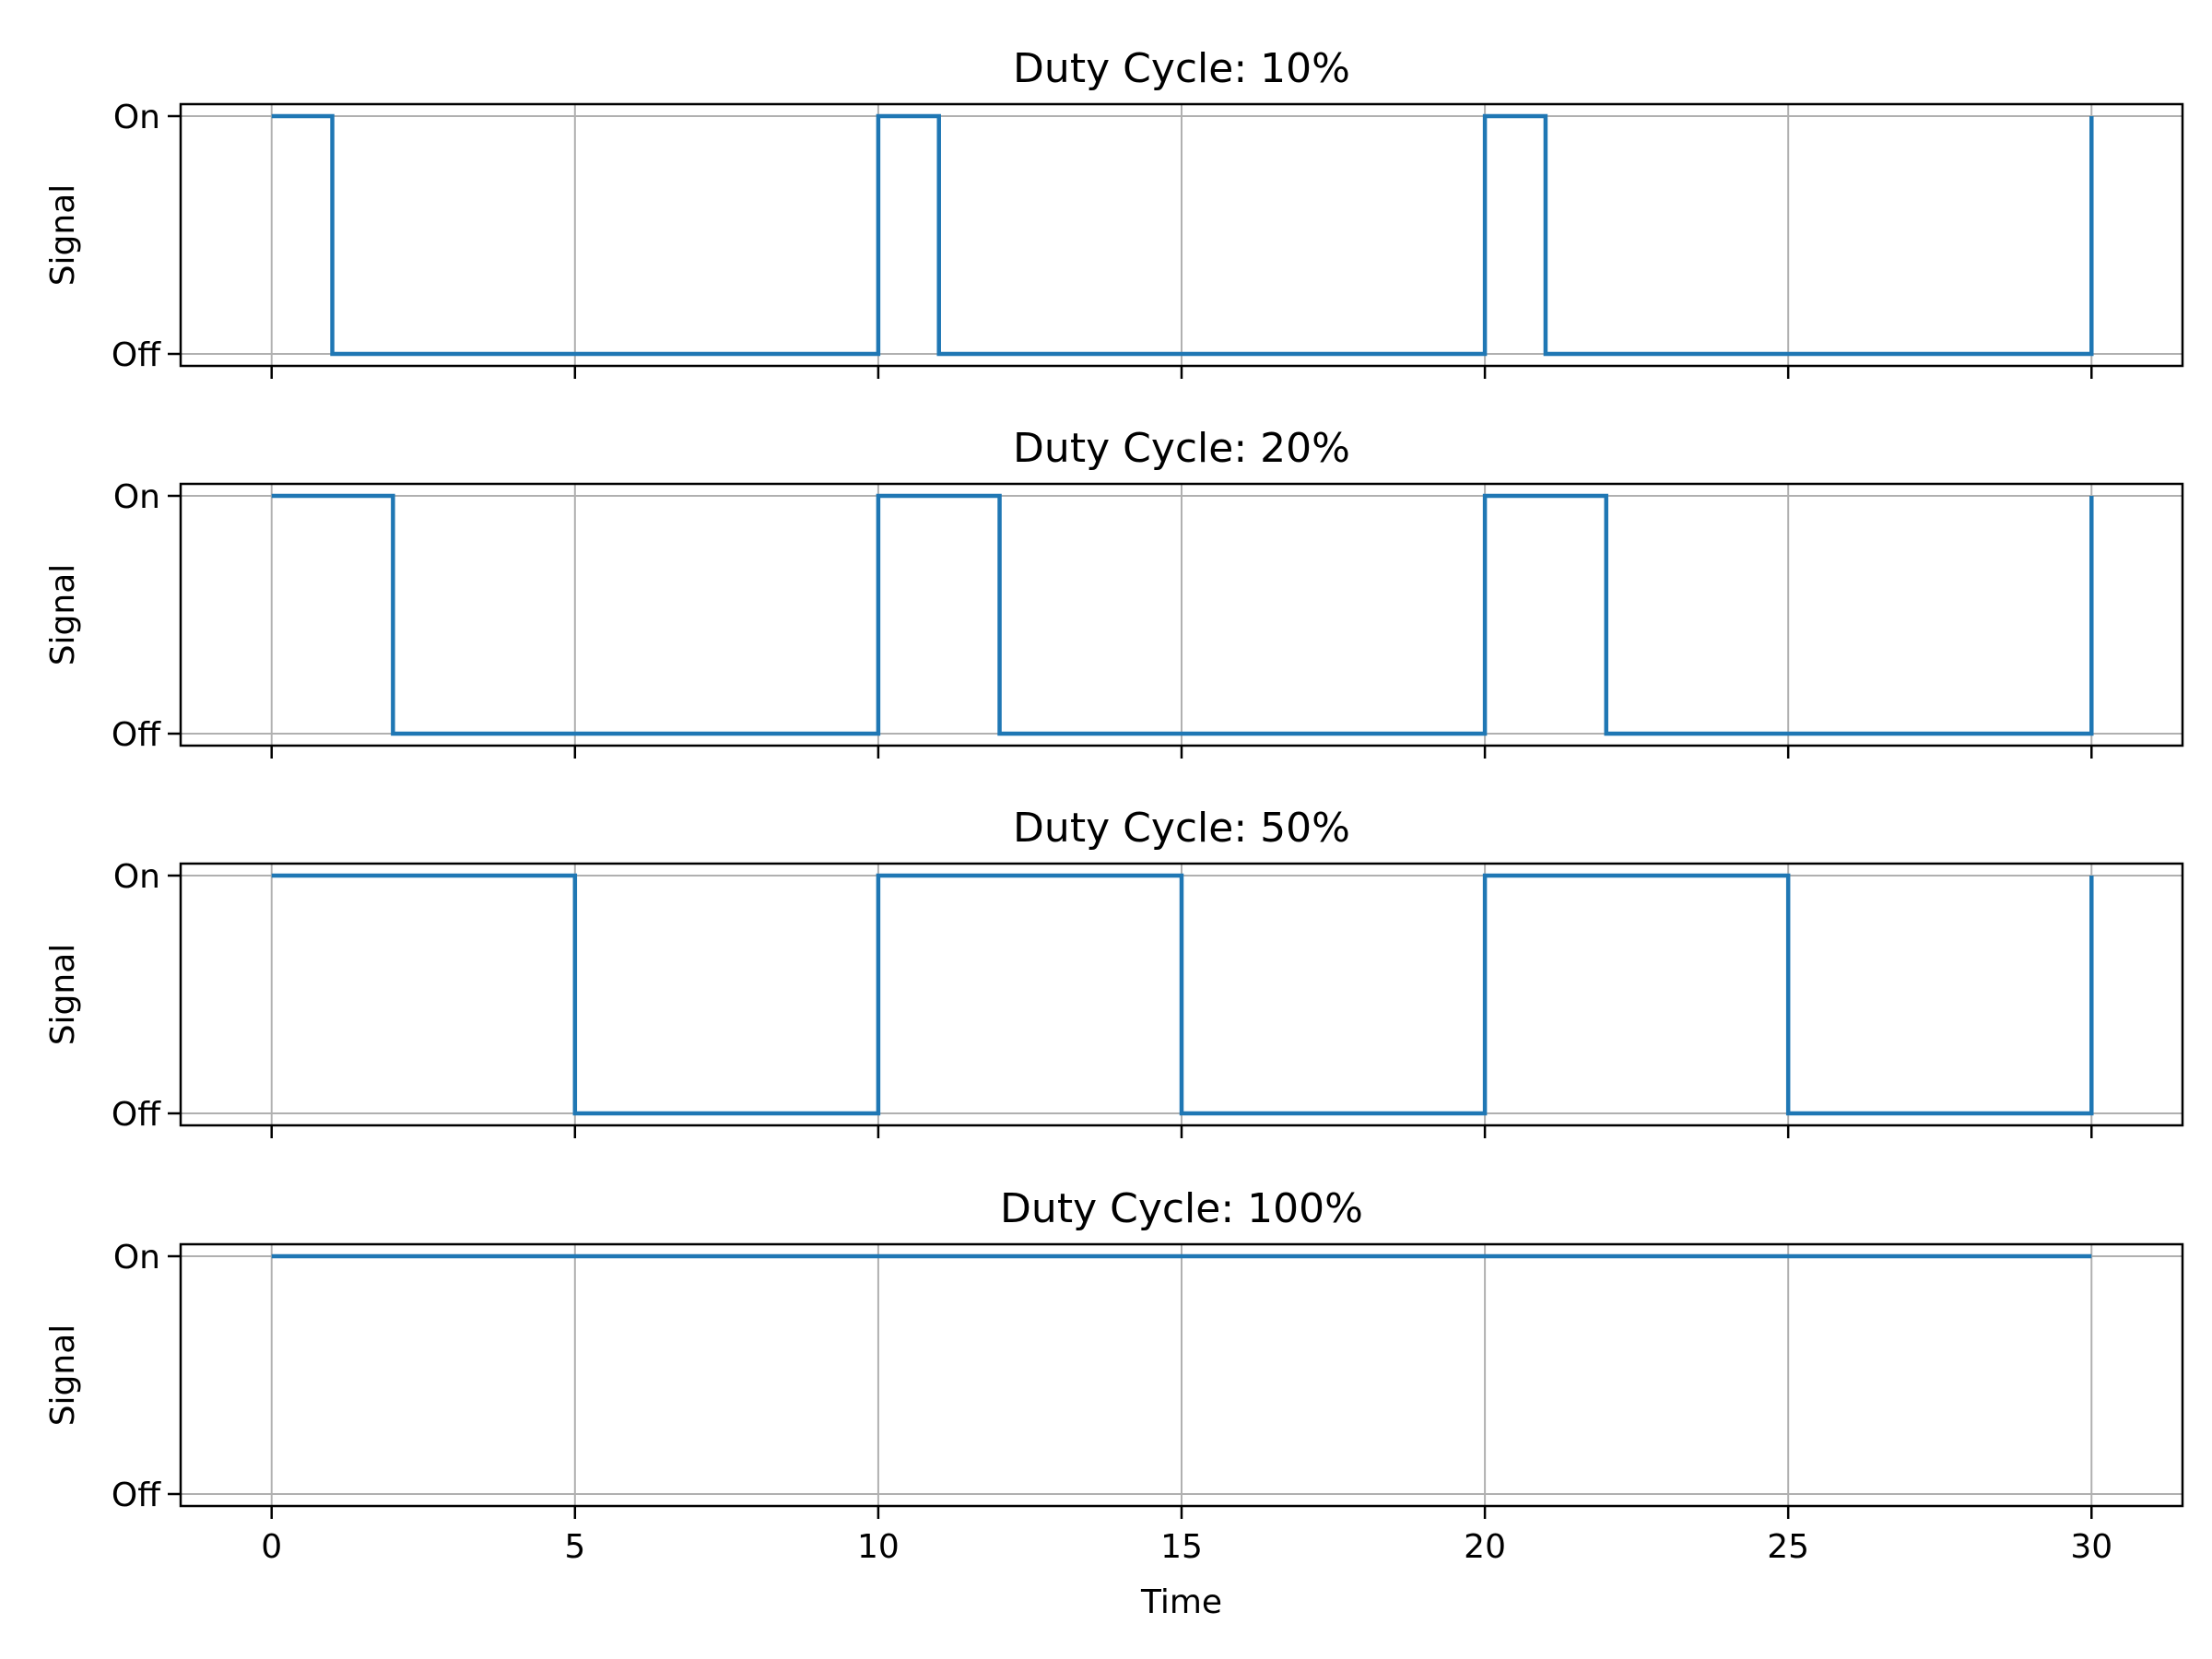  What do you see at coordinates (2091, 1547) in the screenshot?
I see `x-tick-label: 30` at bounding box center [2091, 1547].